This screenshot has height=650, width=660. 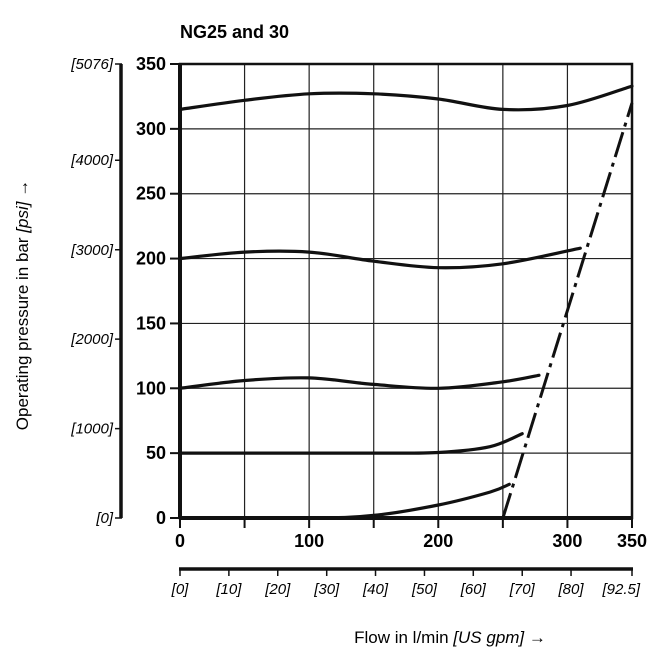 I want to click on y-axis-ticks: 0 50 100 150 200 250 300 350, so click(x=159, y=291).